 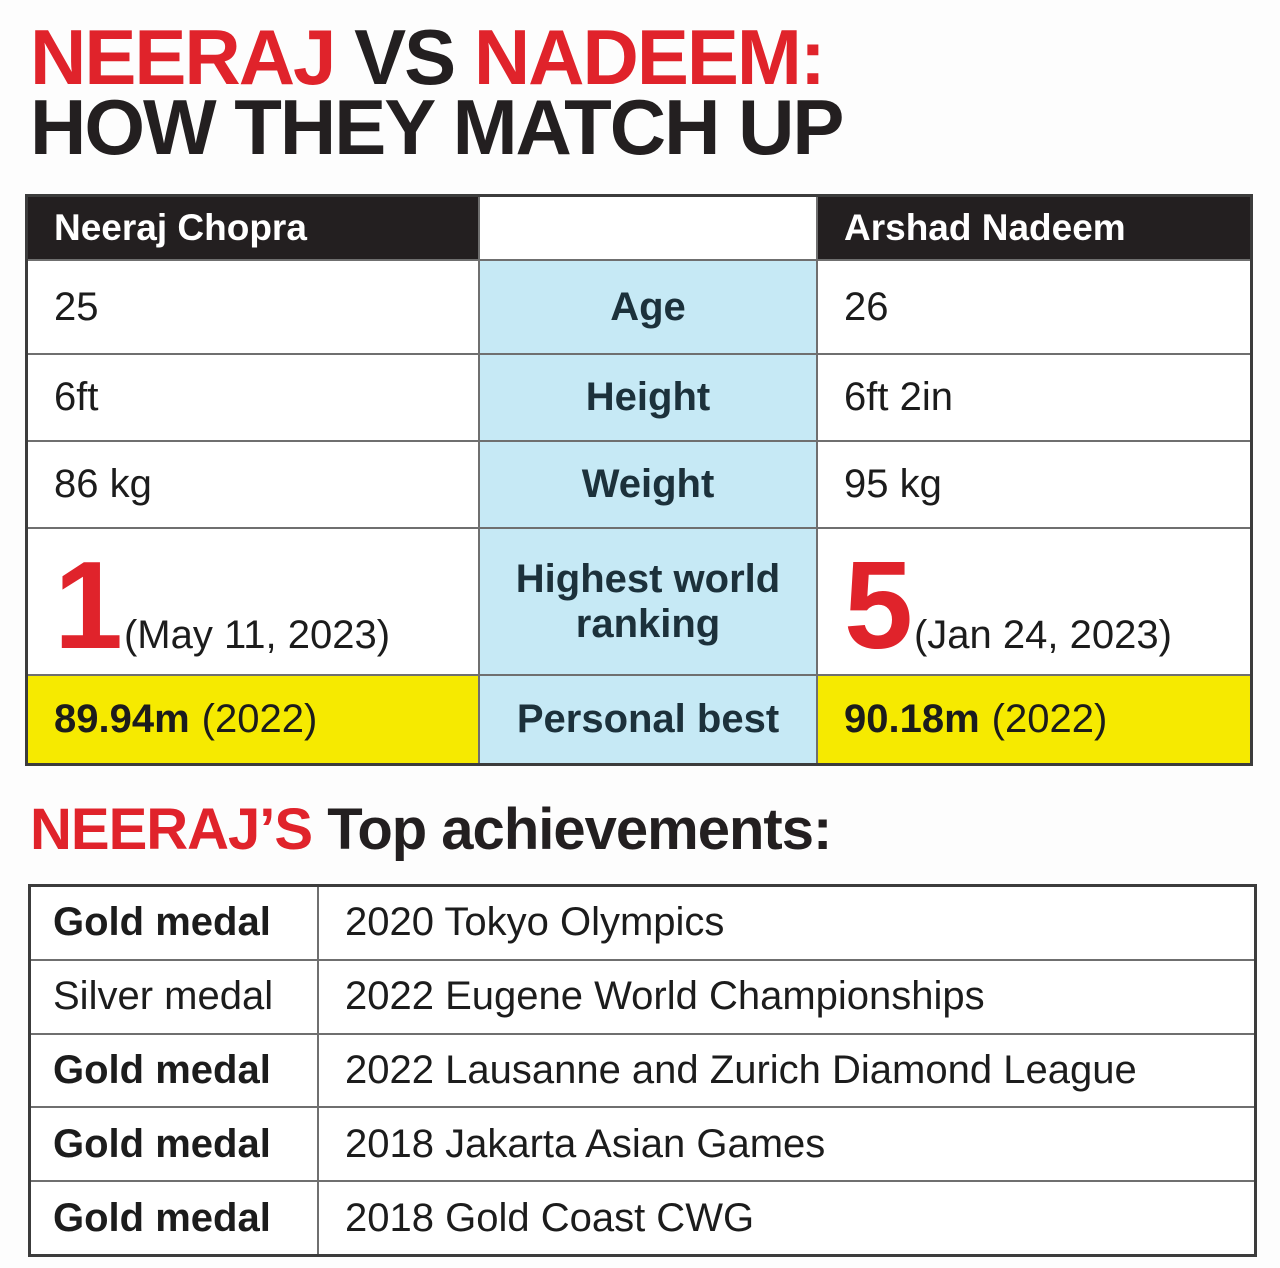 I want to click on category-label-height: Height, so click(x=648, y=397).